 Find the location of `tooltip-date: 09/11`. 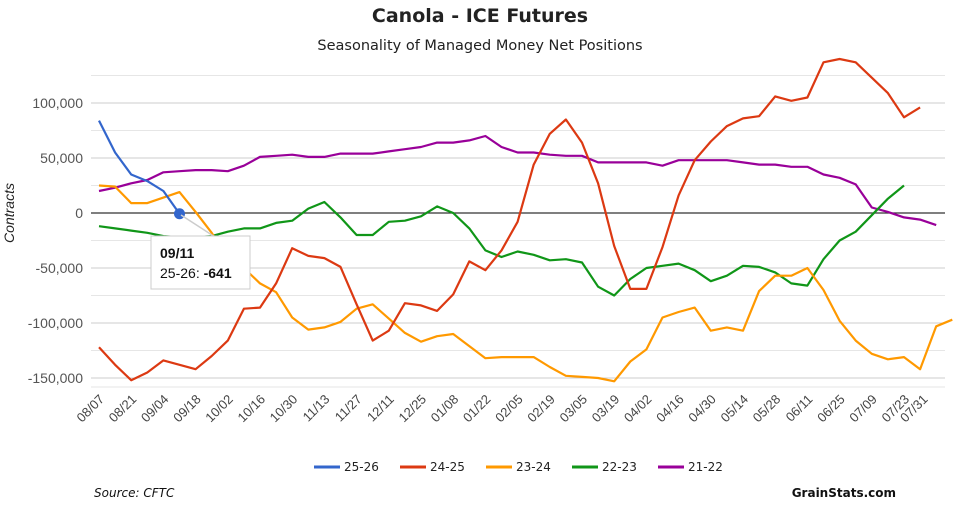

tooltip-date: 09/11 is located at coordinates (177, 253).